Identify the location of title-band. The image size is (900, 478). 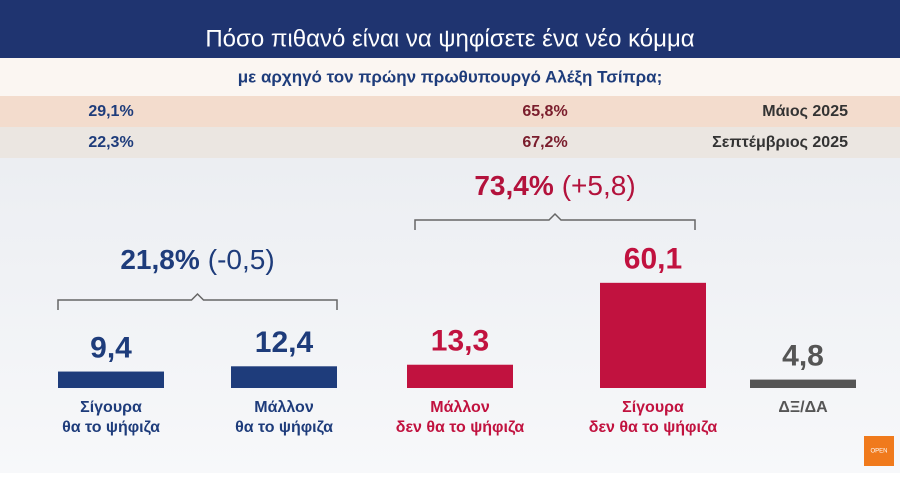
(450, 29).